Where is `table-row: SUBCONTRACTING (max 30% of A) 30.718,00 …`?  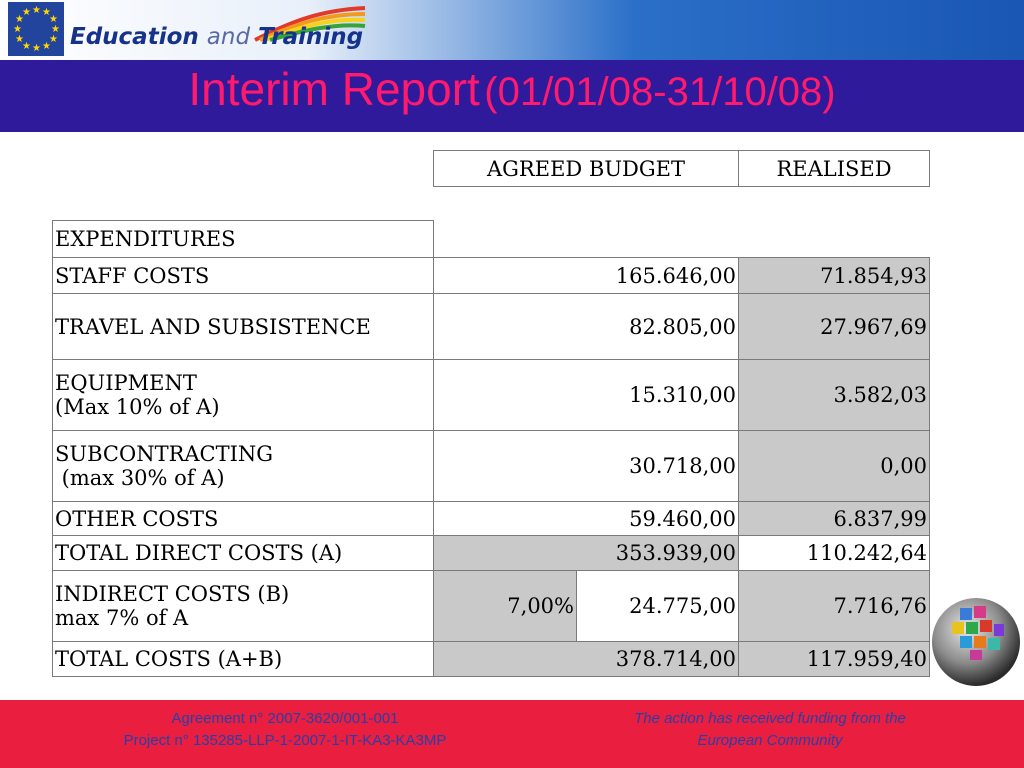
table-row: SUBCONTRACTING (max 30% of A) 30.718,00 … is located at coordinates (491, 466).